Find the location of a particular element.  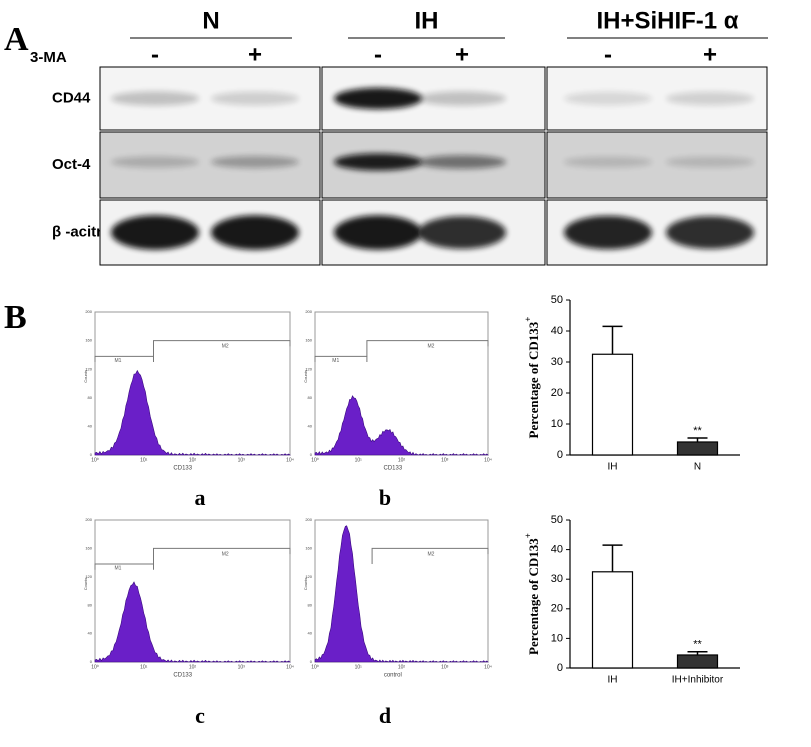

row-label: β -acitn is located at coordinates (78, 231).